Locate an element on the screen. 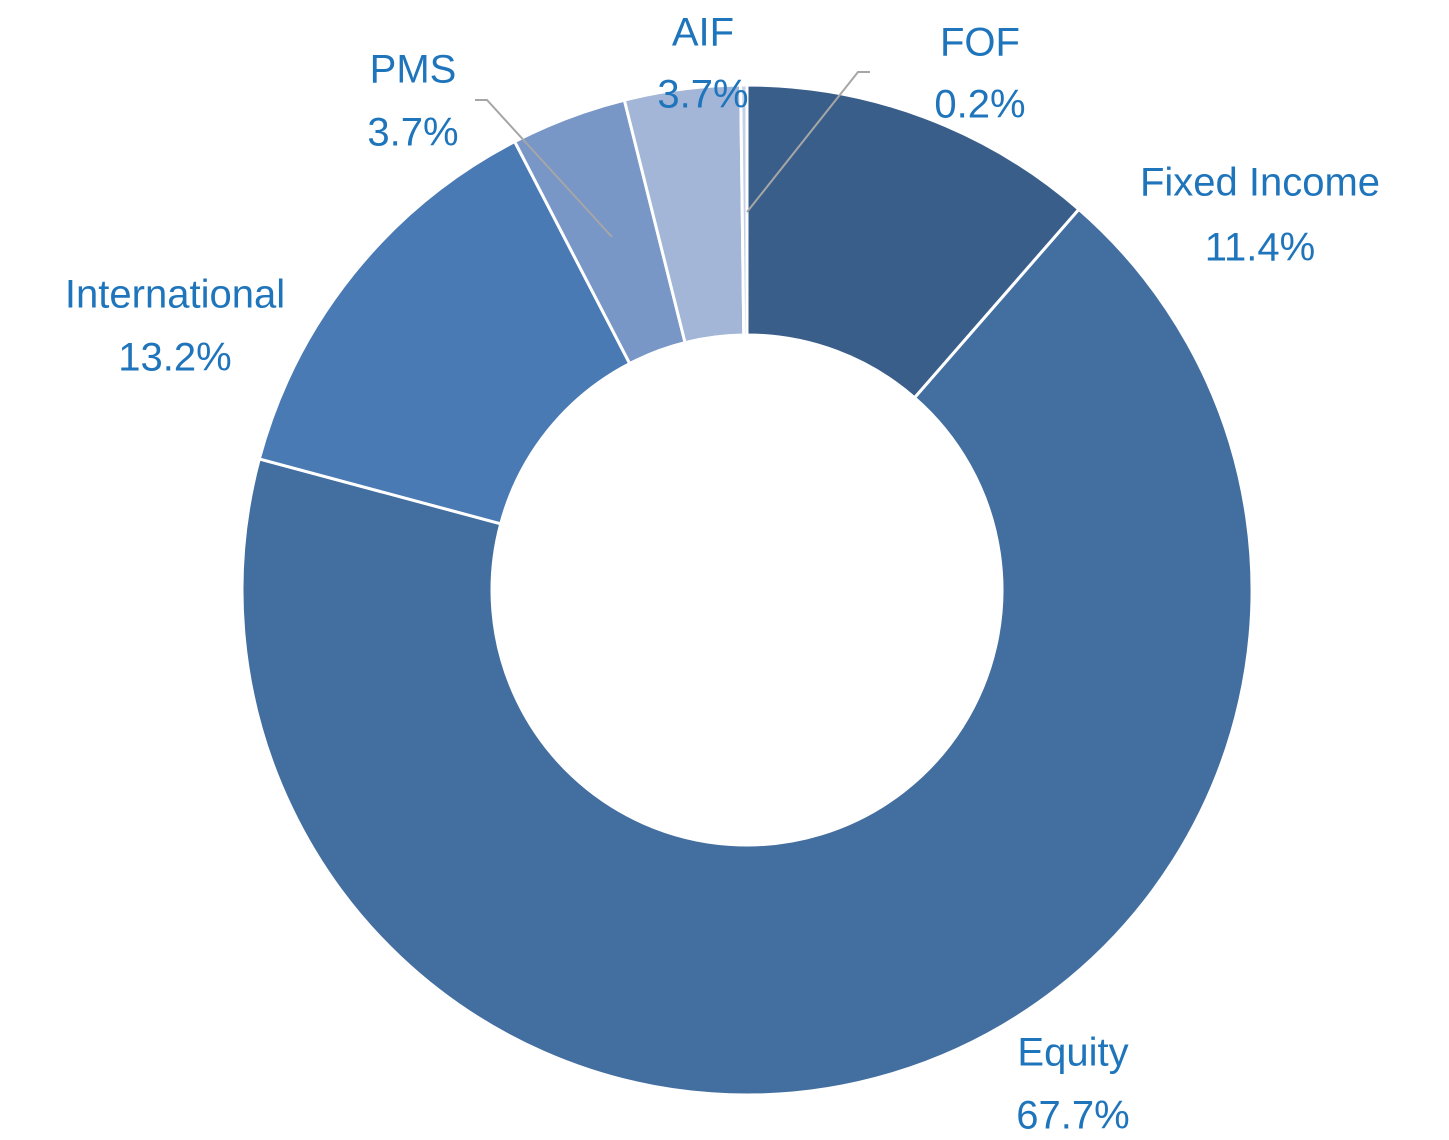  value-label: 11.4% is located at coordinates (1260, 248).